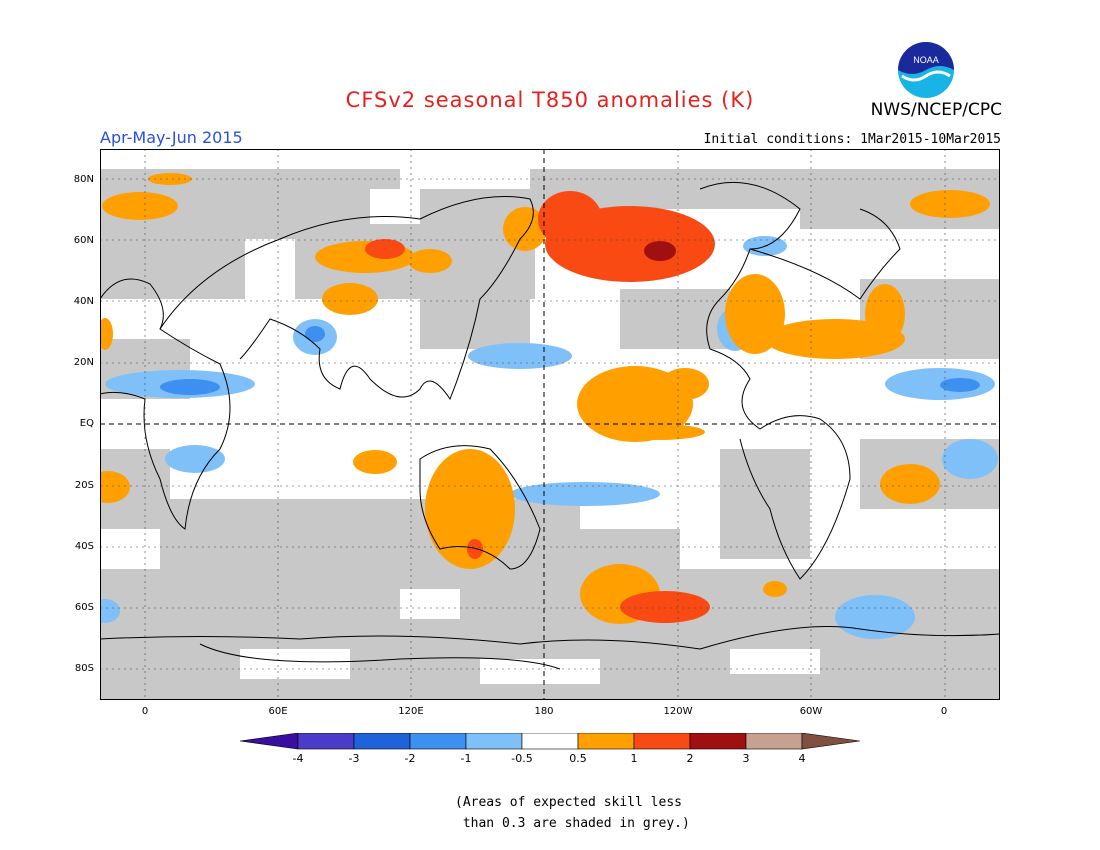 The width and height of the screenshot is (1100, 850). Describe the element at coordinates (568, 802) in the screenshot. I see `skill-note-line-1: (Areas of expected skill less` at that location.